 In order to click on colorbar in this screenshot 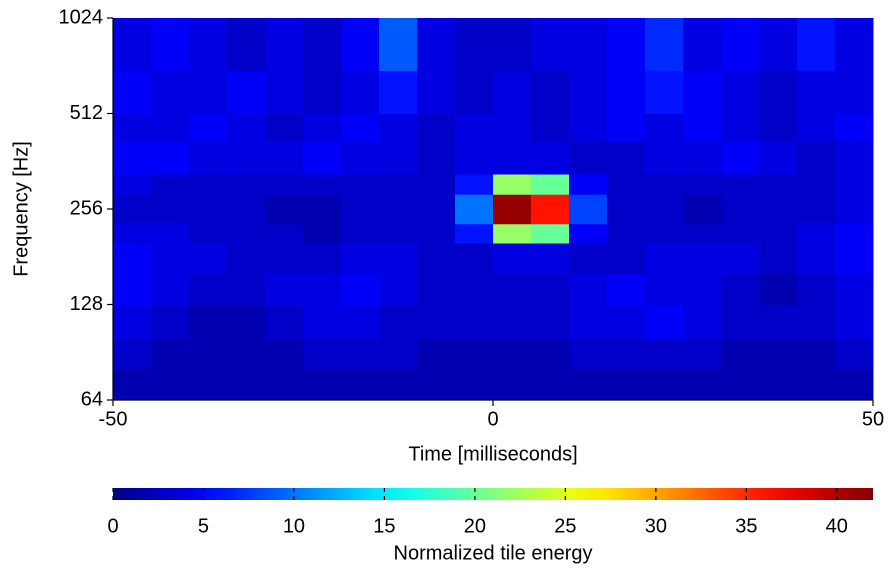, I will do `click(493, 494)`.